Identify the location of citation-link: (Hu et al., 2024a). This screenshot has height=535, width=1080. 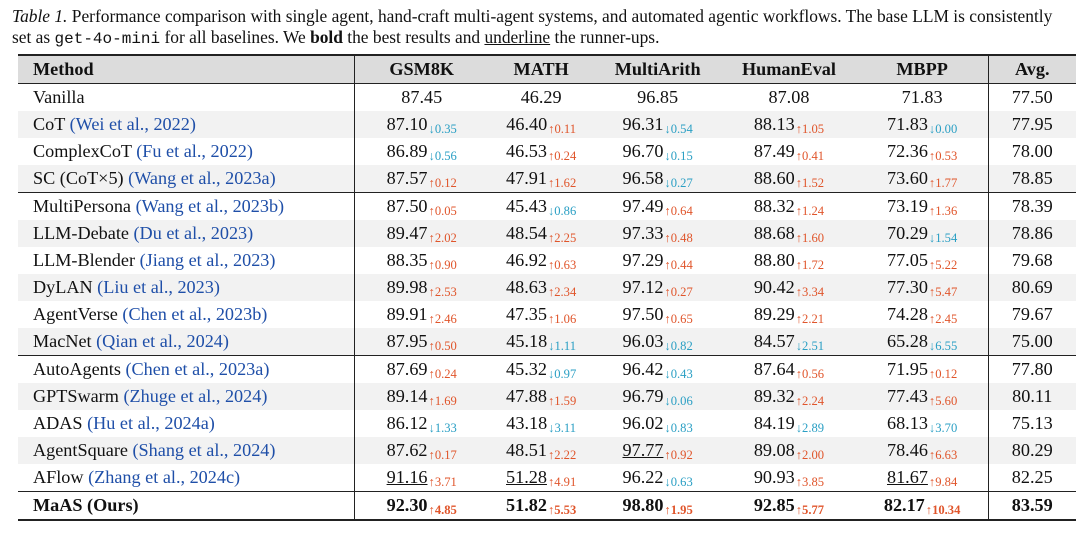
(151, 423).